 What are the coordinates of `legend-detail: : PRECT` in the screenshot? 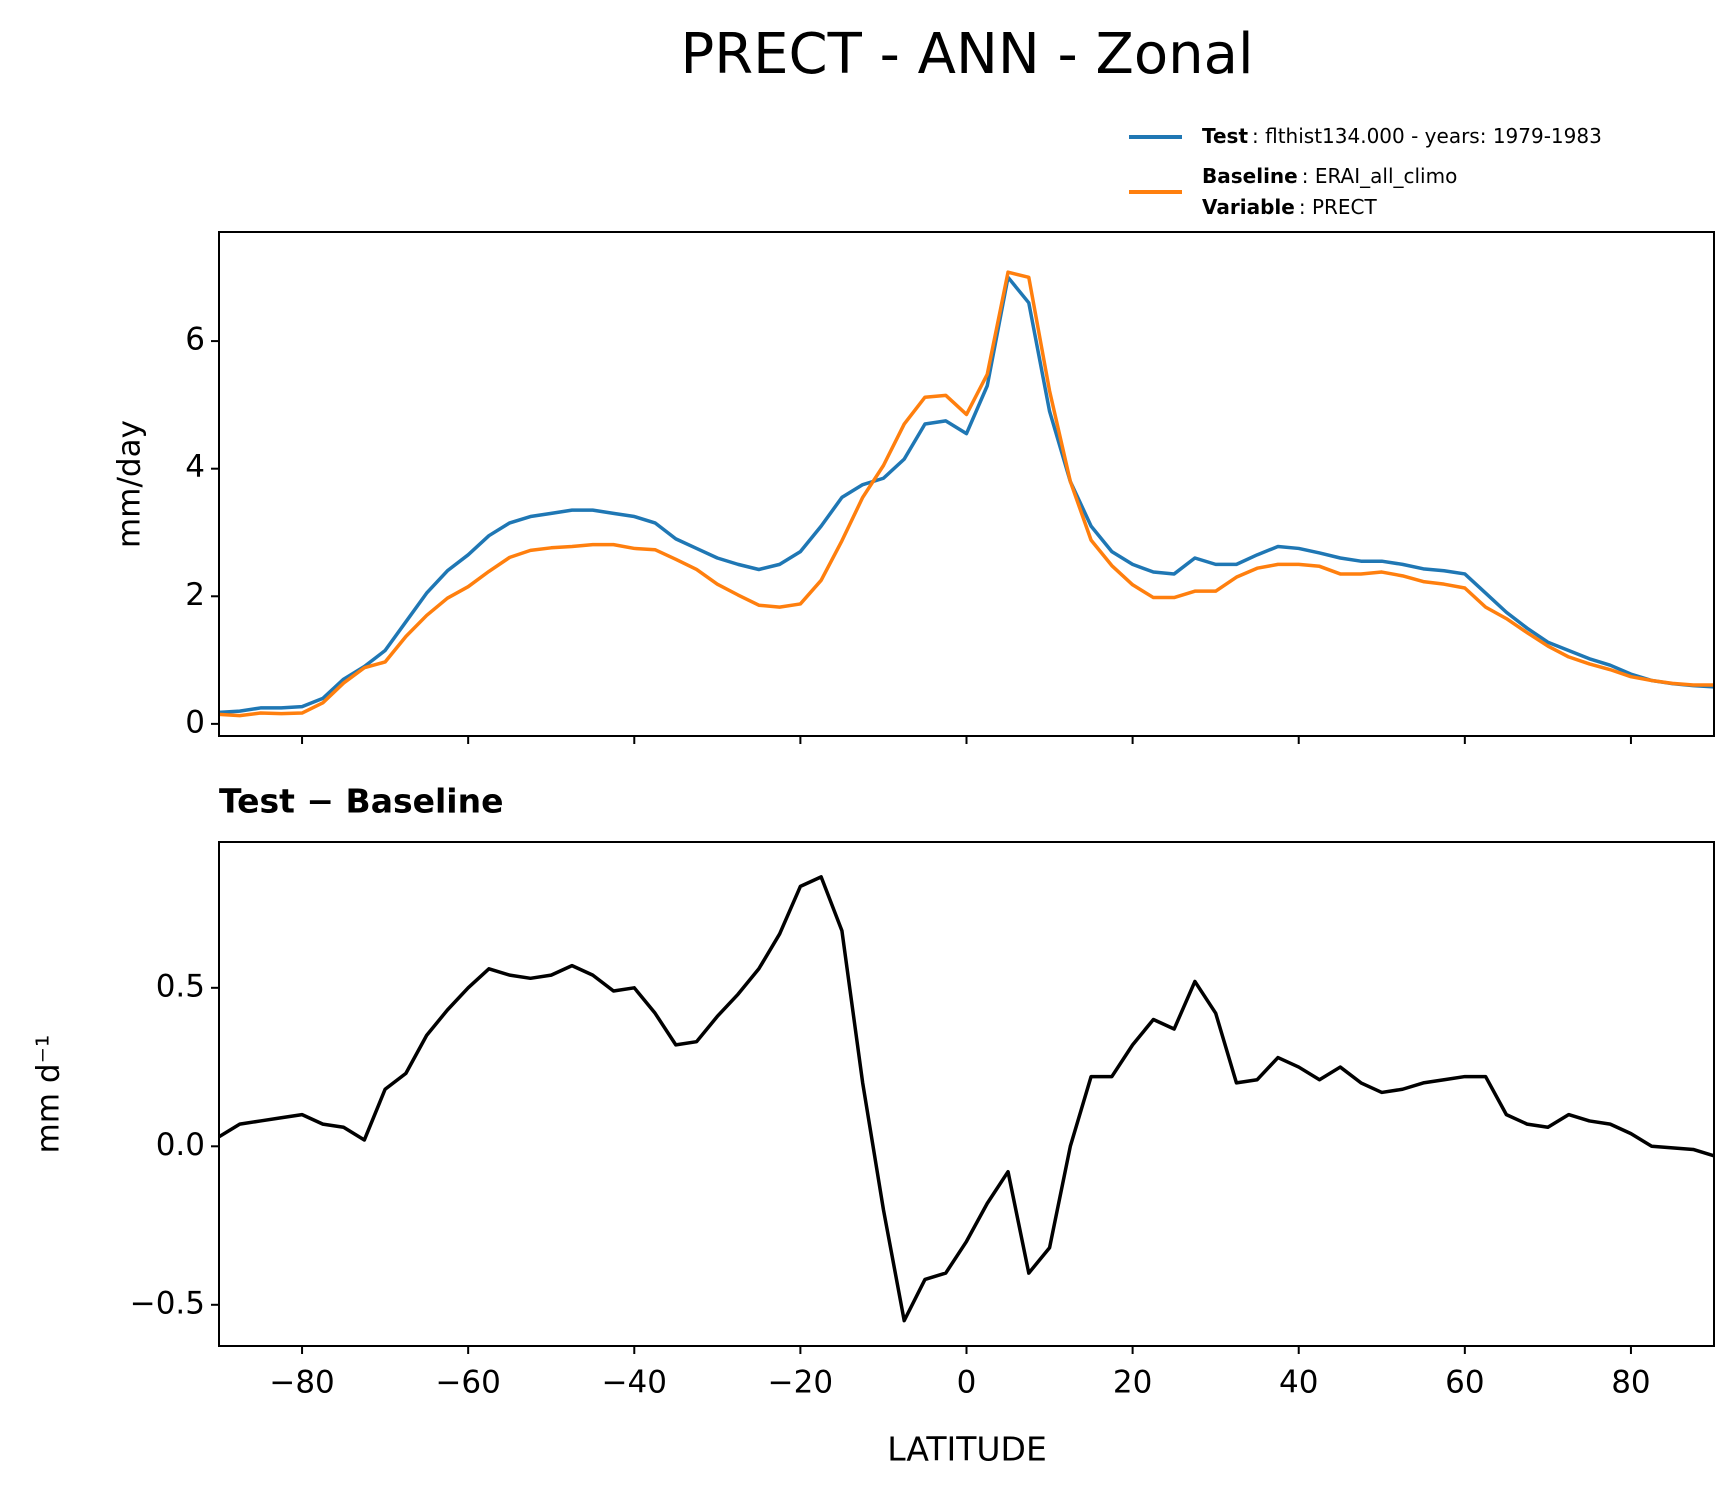 It's located at (1338, 207).